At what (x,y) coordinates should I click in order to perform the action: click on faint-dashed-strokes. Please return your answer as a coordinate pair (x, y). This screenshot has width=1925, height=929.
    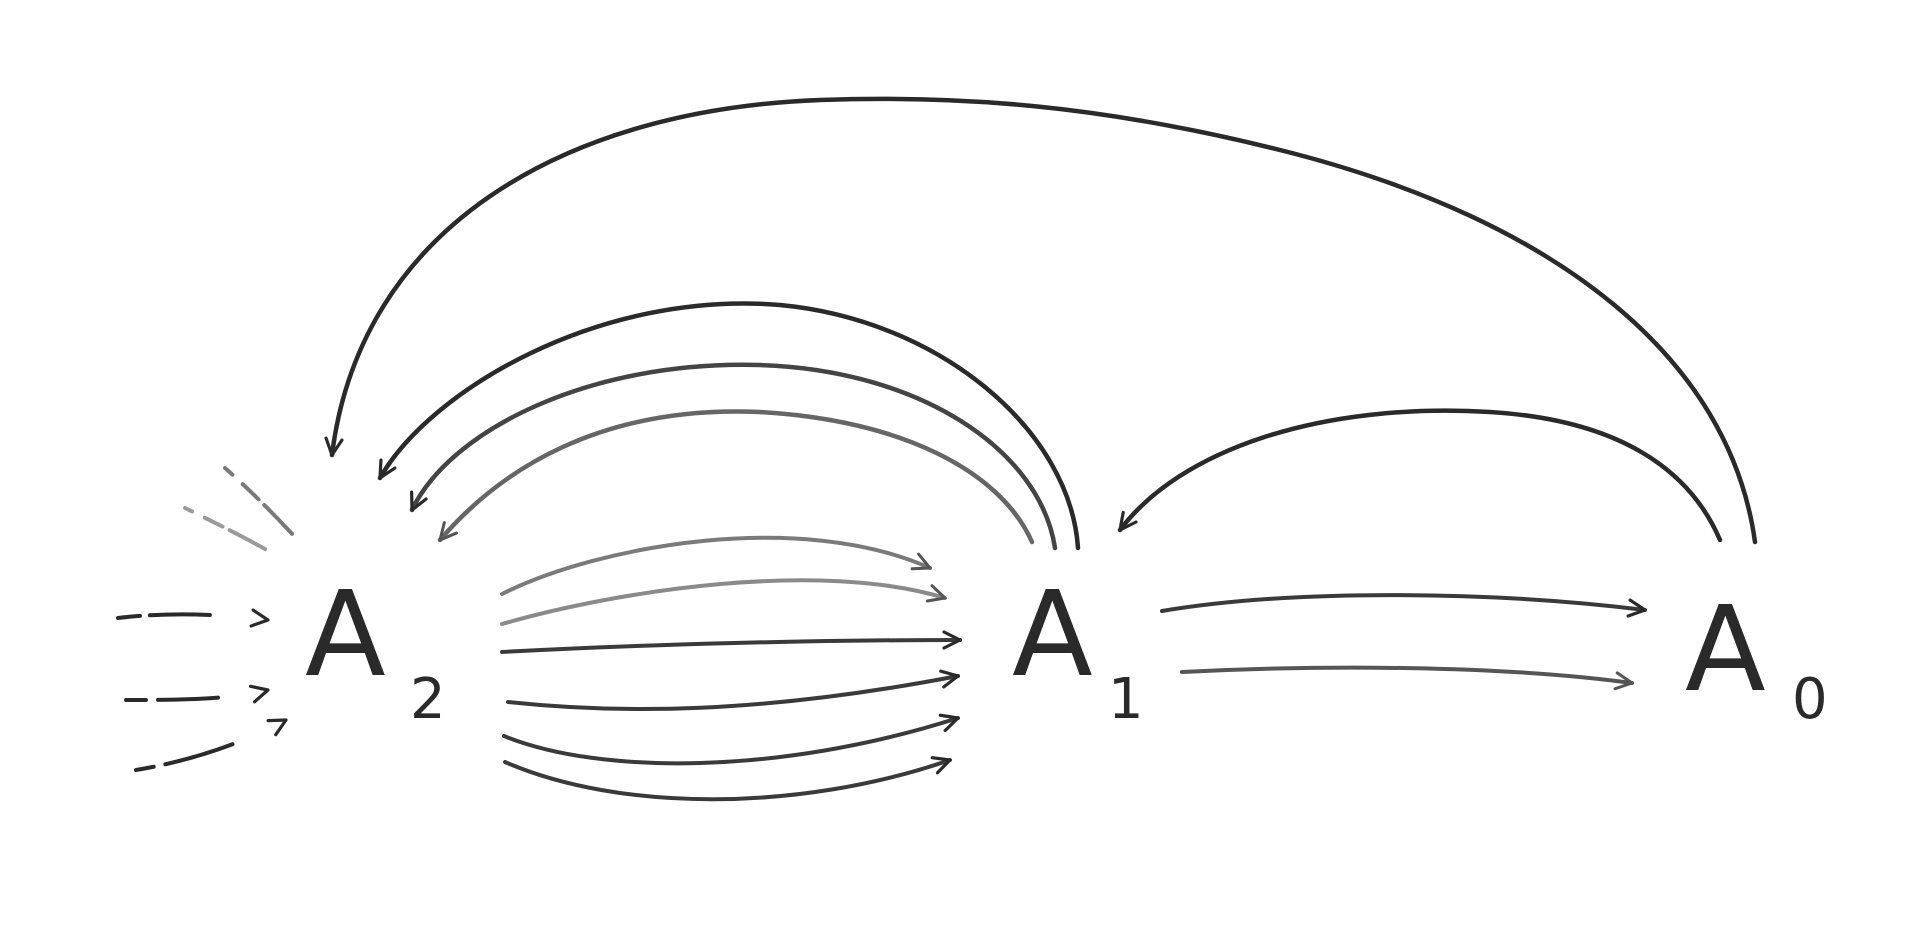
    Looking at the image, I should click on (245, 518).